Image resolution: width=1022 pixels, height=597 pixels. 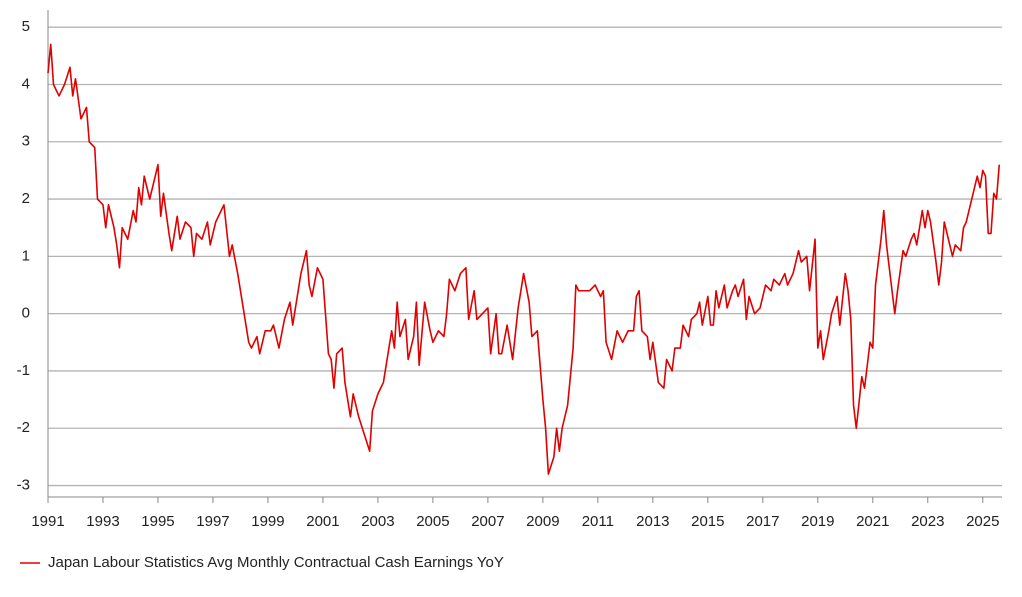 What do you see at coordinates (927, 521) in the screenshot?
I see `x-tick-label: 2023` at bounding box center [927, 521].